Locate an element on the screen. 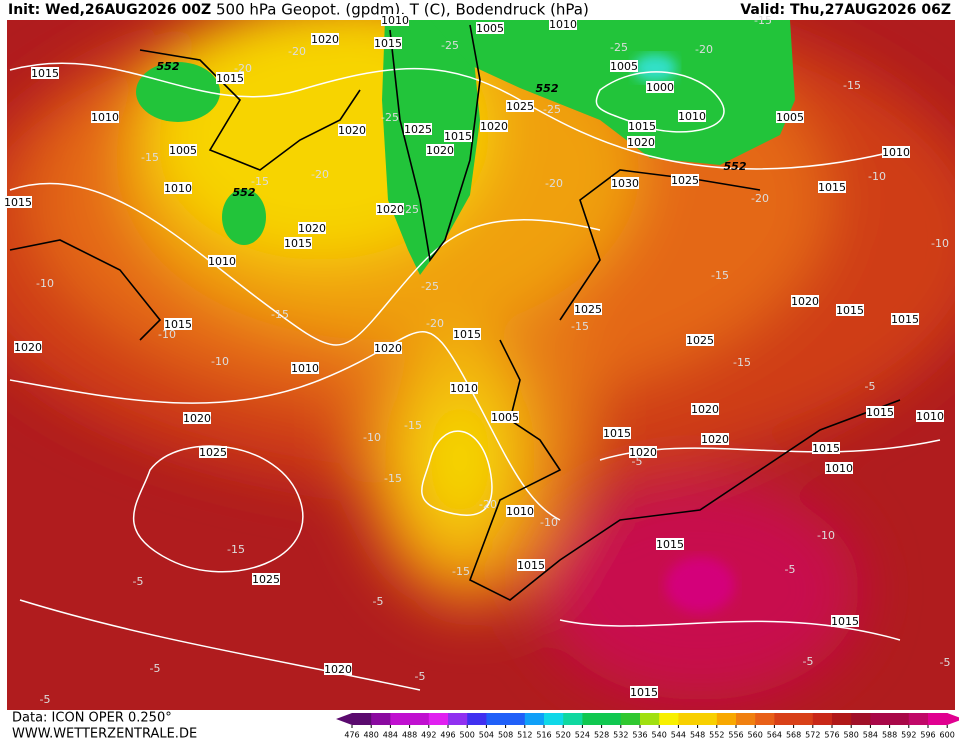 This screenshot has width=959, height=741. colorbar-tick-label: 484 is located at coordinates (390, 735).